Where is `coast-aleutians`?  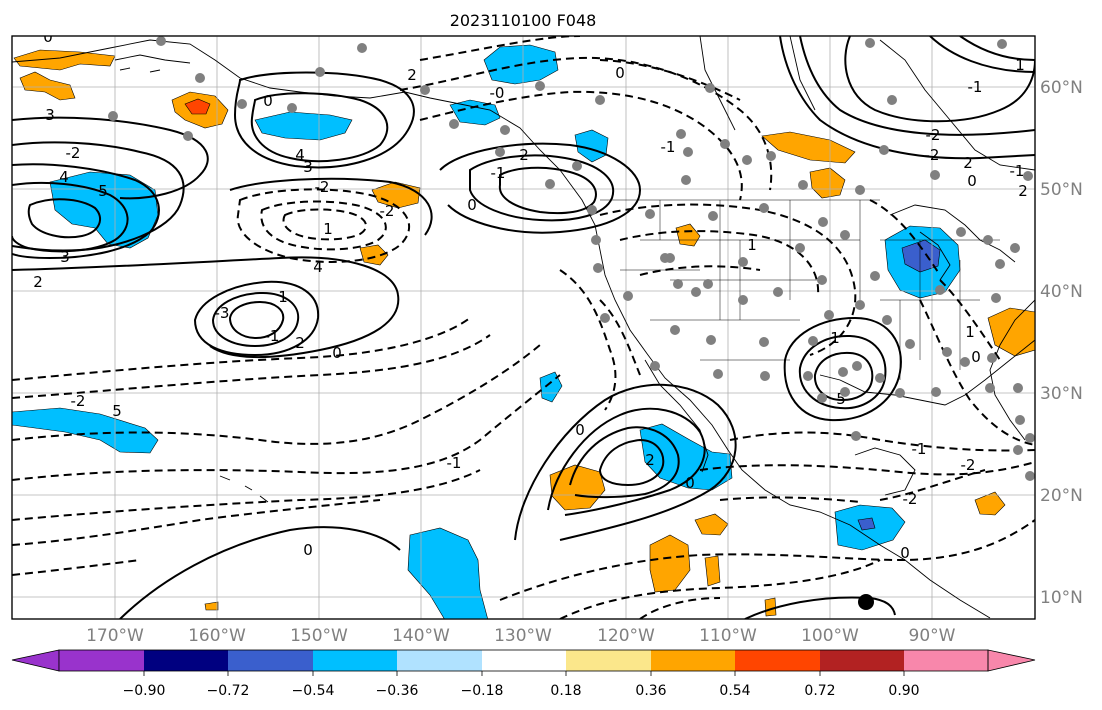
coast-aleutians is located at coordinates (152, 63).